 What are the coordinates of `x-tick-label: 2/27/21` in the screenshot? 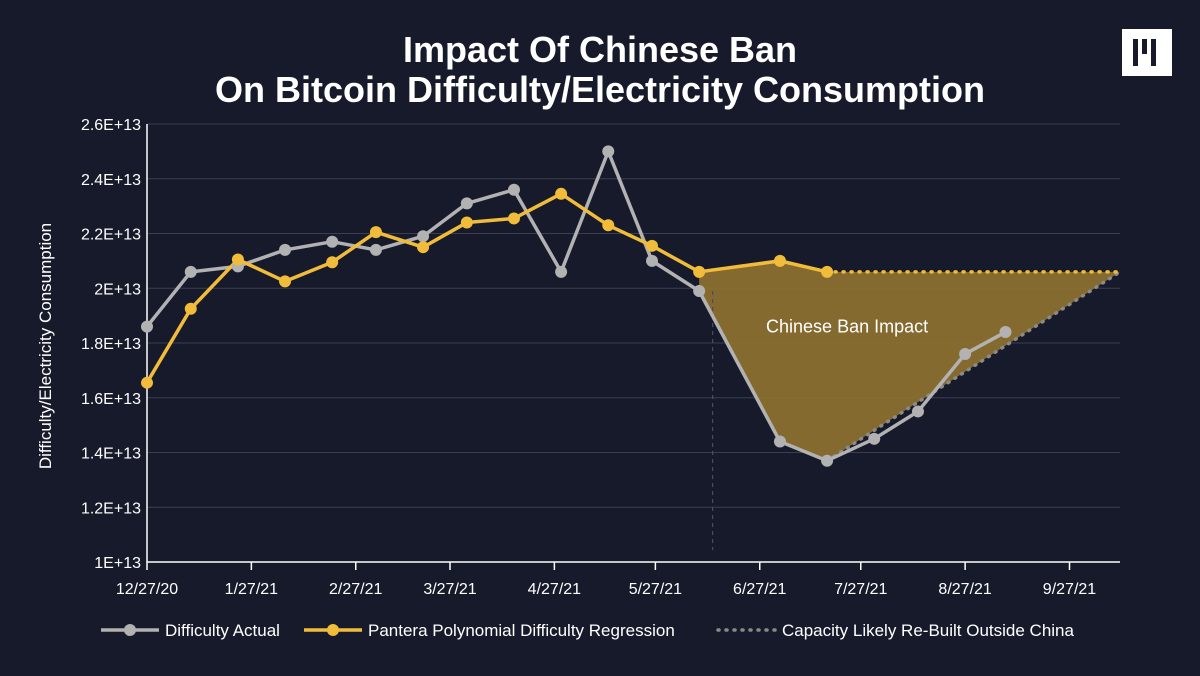 It's located at (355, 589).